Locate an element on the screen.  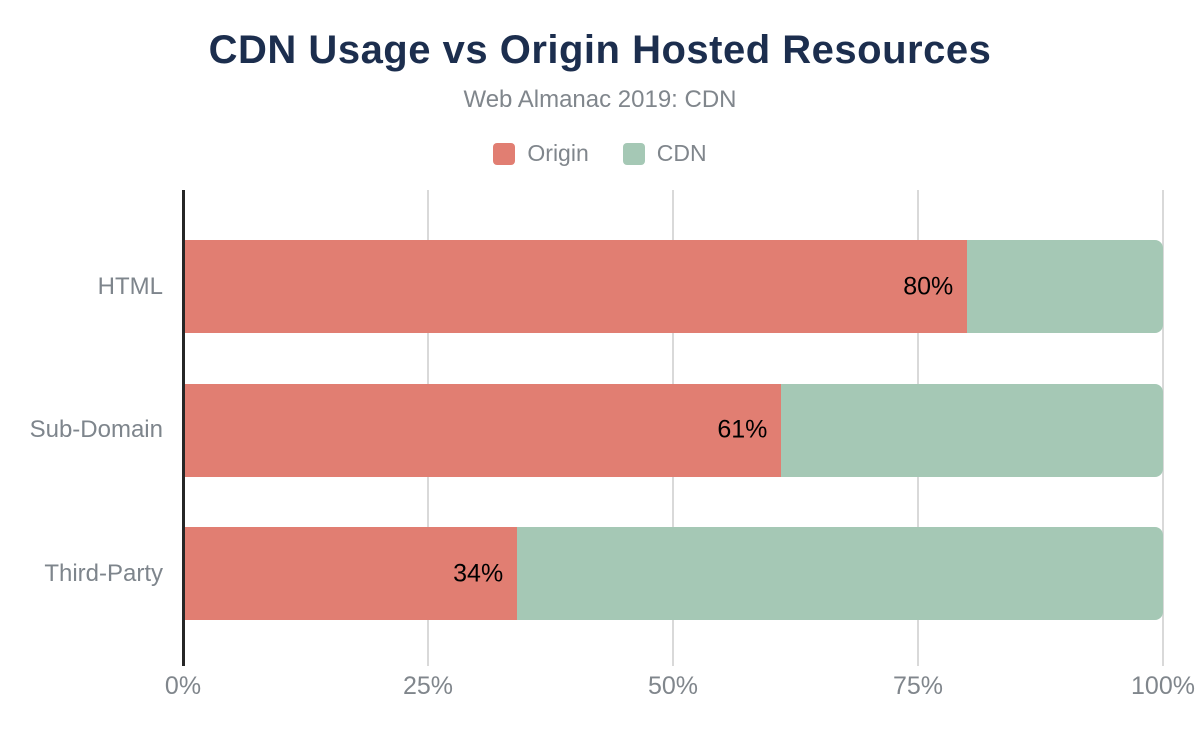
legend-label: Origin is located at coordinates (558, 153).